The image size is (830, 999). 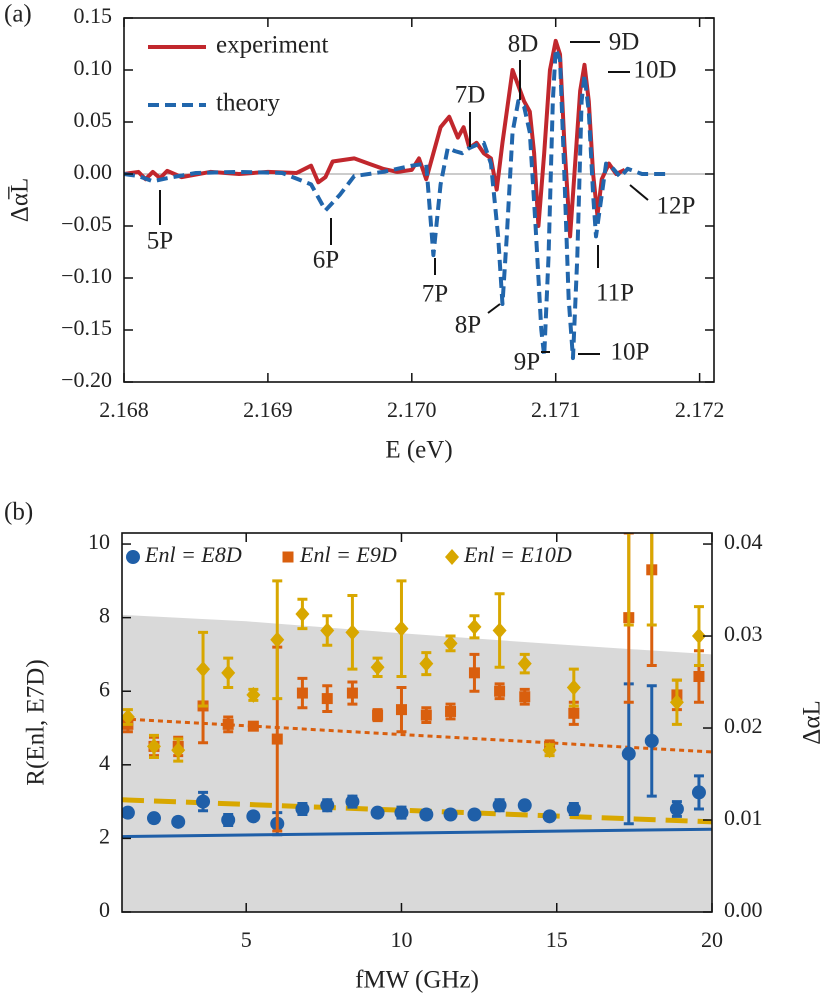 What do you see at coordinates (417, 980) in the screenshot?
I see `x-axis-label: fMW (GHz)` at bounding box center [417, 980].